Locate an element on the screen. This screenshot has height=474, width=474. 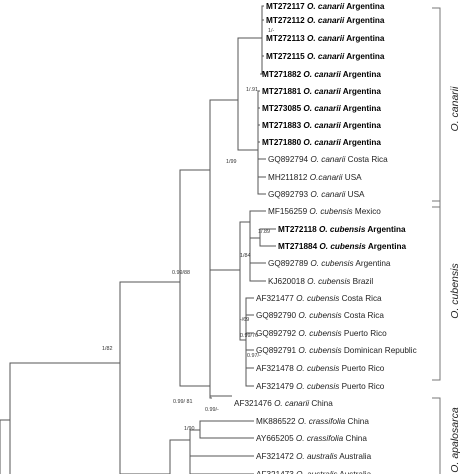
tip-label: MT271881 O. canarii Argentina is located at coordinates (321, 91).